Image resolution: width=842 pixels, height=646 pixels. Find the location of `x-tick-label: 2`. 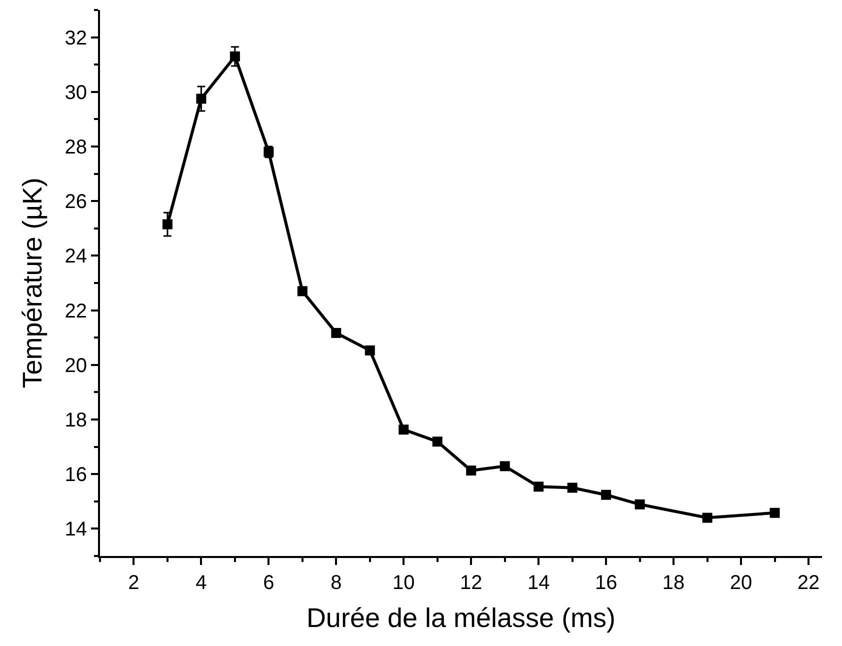

x-tick-label: 2 is located at coordinates (134, 583).